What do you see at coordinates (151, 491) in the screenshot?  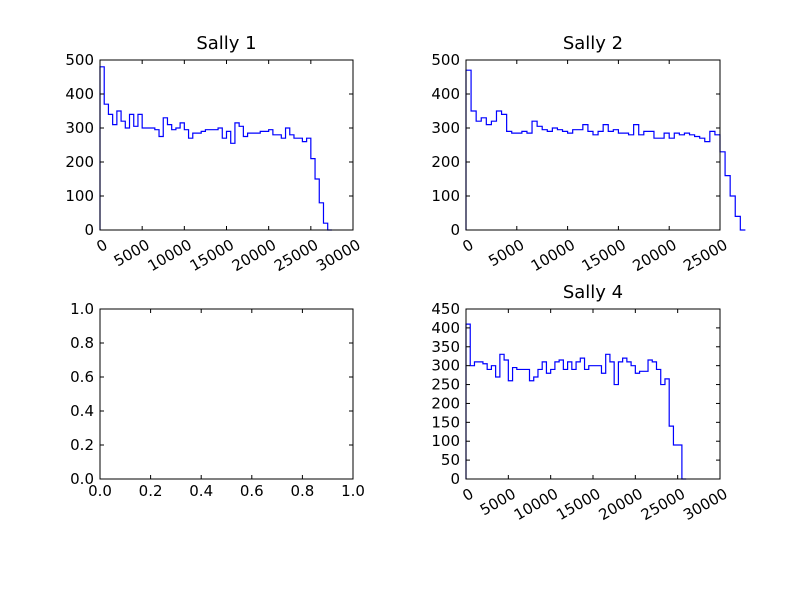 I see `x-tick-label: 0.2` at bounding box center [151, 491].